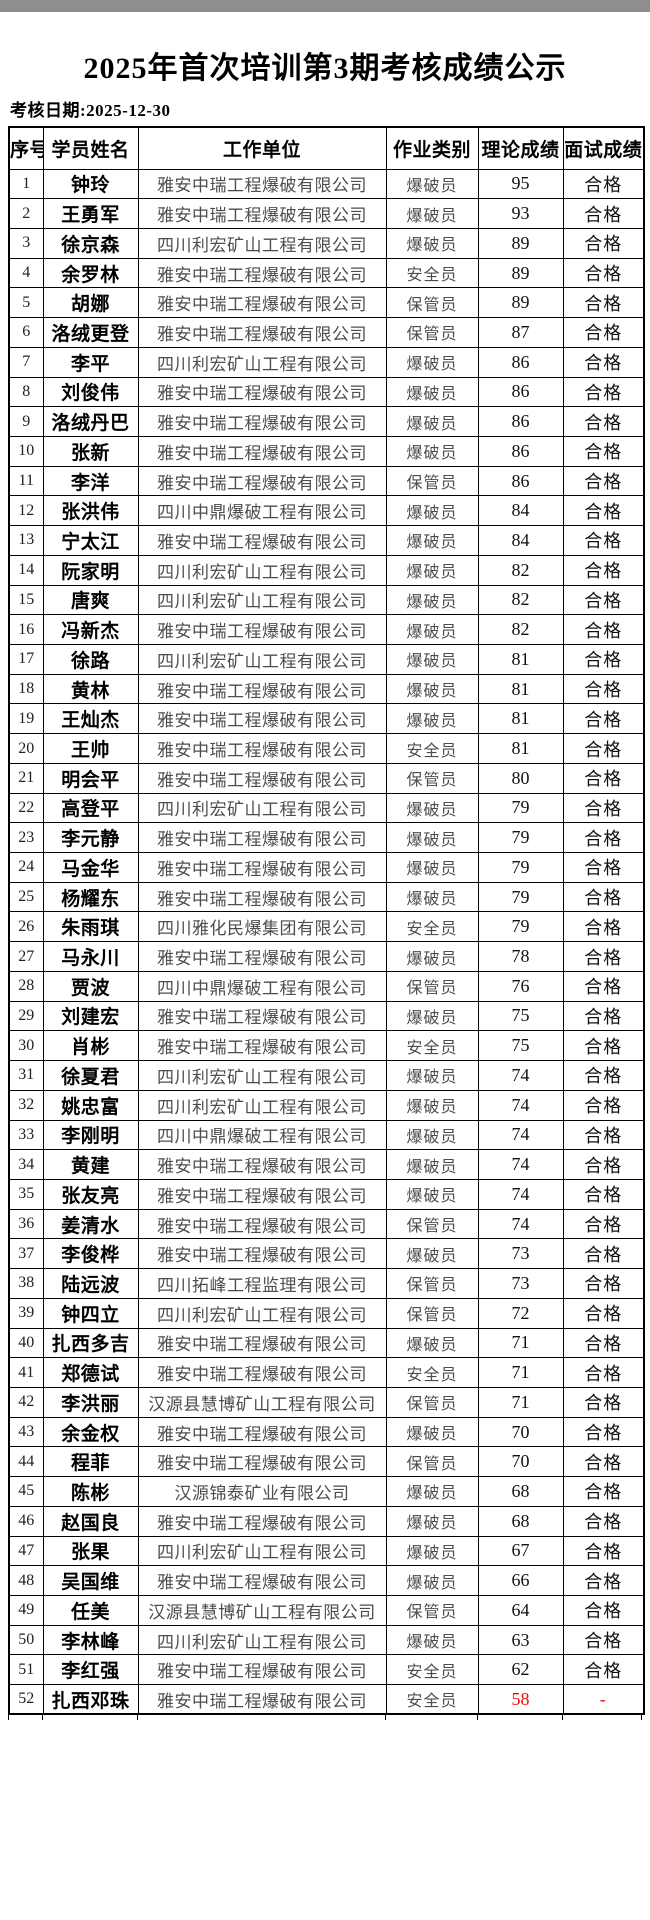  What do you see at coordinates (520, 689) in the screenshot?
I see `cell-theory-score: 81` at bounding box center [520, 689].